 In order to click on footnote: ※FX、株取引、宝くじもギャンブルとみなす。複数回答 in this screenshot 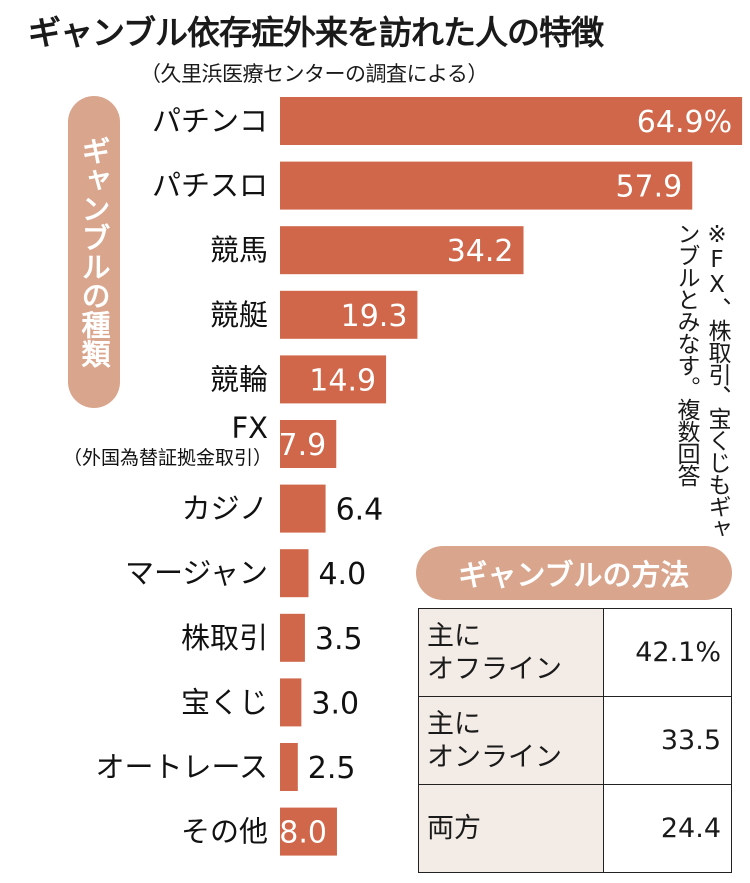, I will do `click(701, 380)`.